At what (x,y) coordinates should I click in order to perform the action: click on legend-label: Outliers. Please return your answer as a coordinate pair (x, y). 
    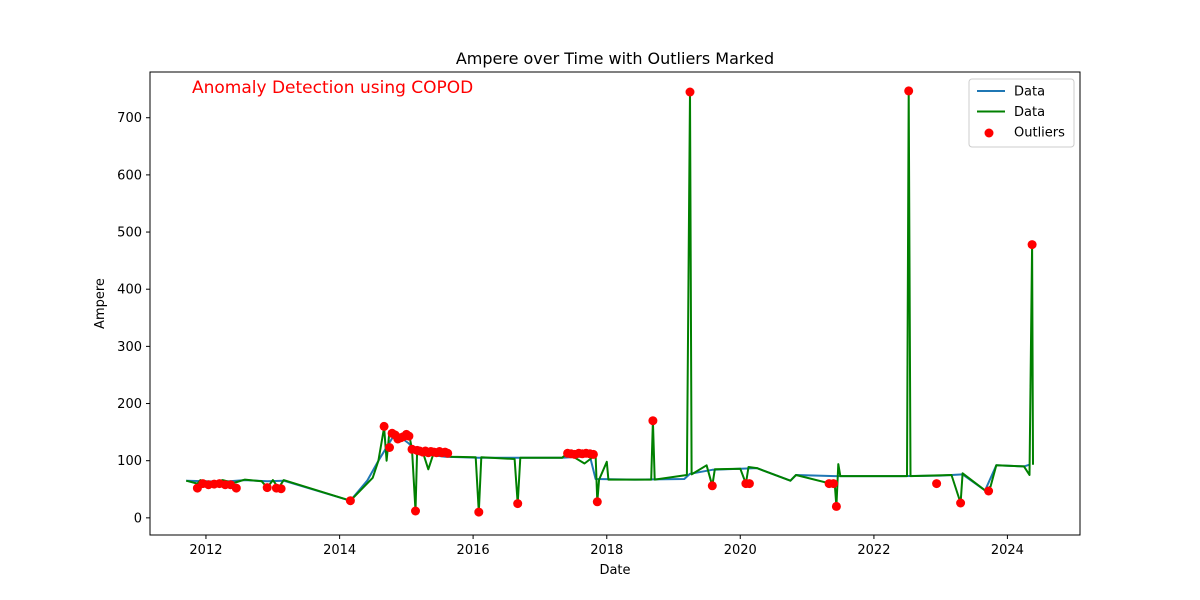
    Looking at the image, I should click on (1039, 133).